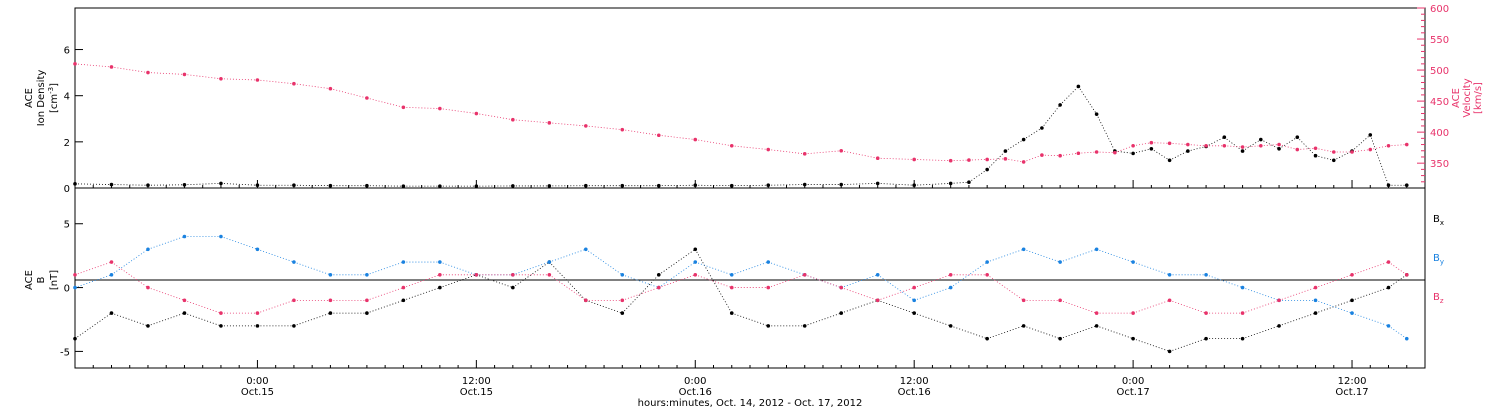 Image resolution: width=1500 pixels, height=410 pixels. What do you see at coordinates (695, 392) in the screenshot?
I see `x-tick-date: Oct.16` at bounding box center [695, 392].